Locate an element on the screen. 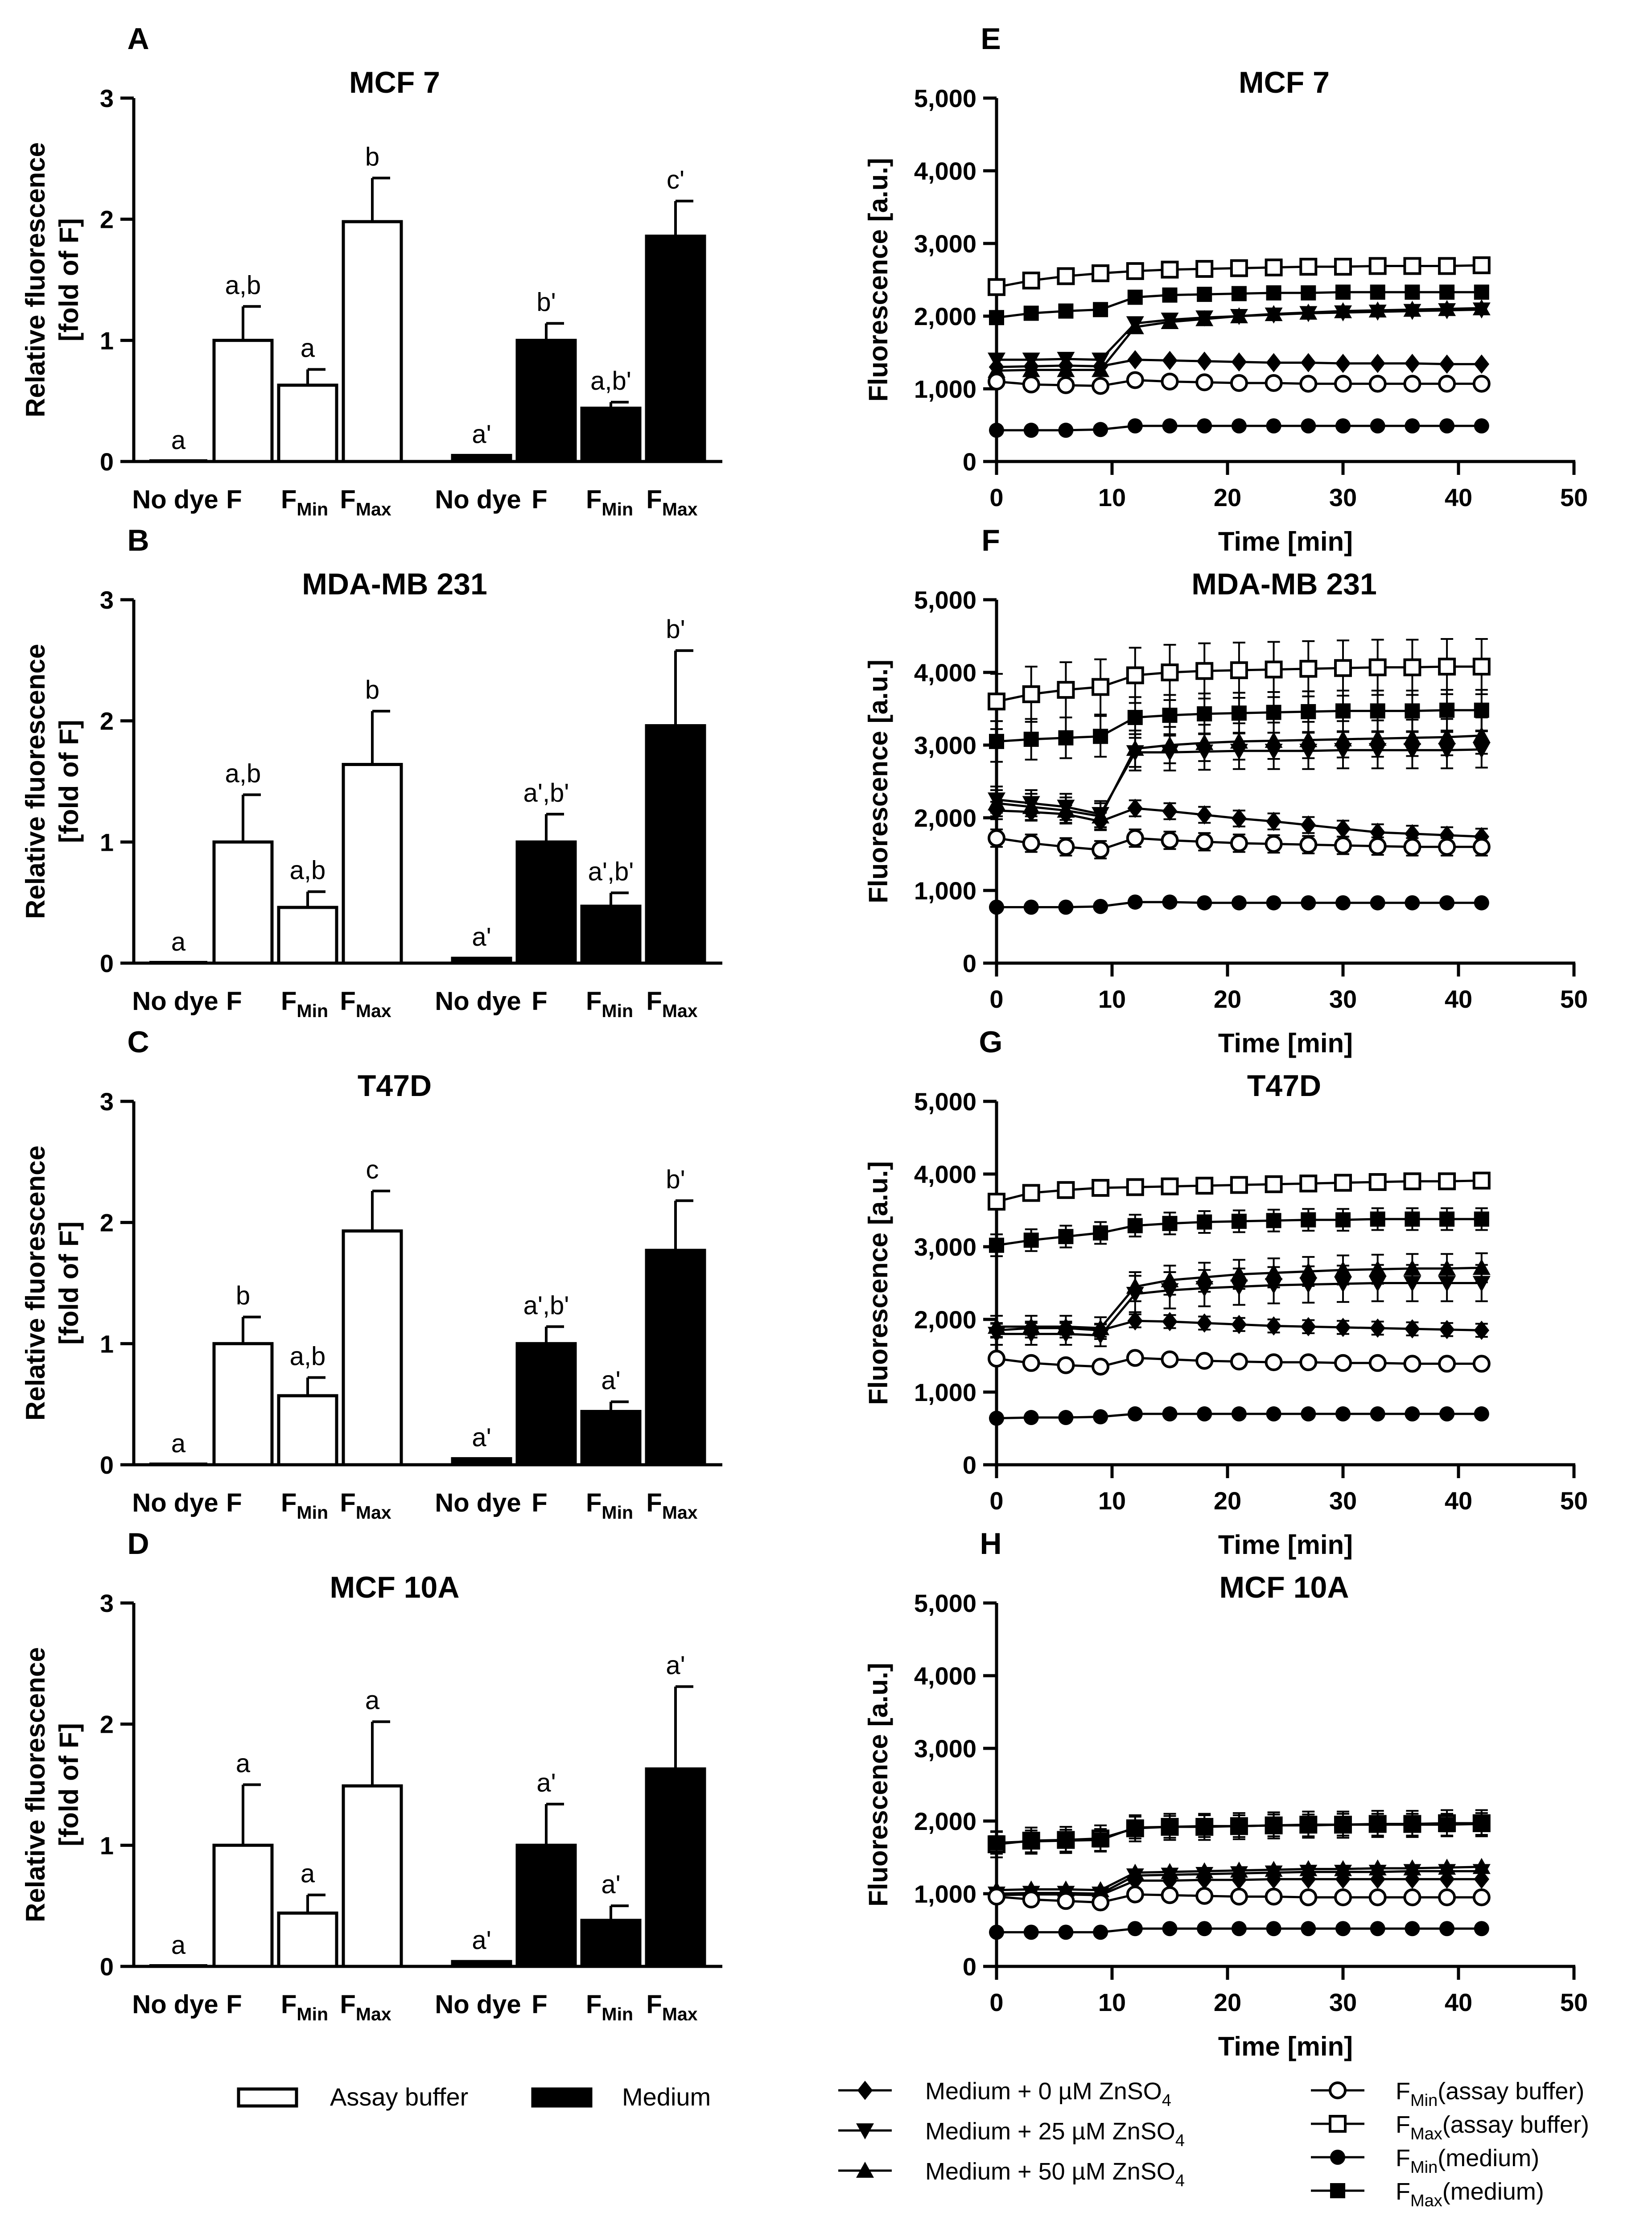  y-axis-label: Relative fluorescence is located at coordinates (35, 1784).